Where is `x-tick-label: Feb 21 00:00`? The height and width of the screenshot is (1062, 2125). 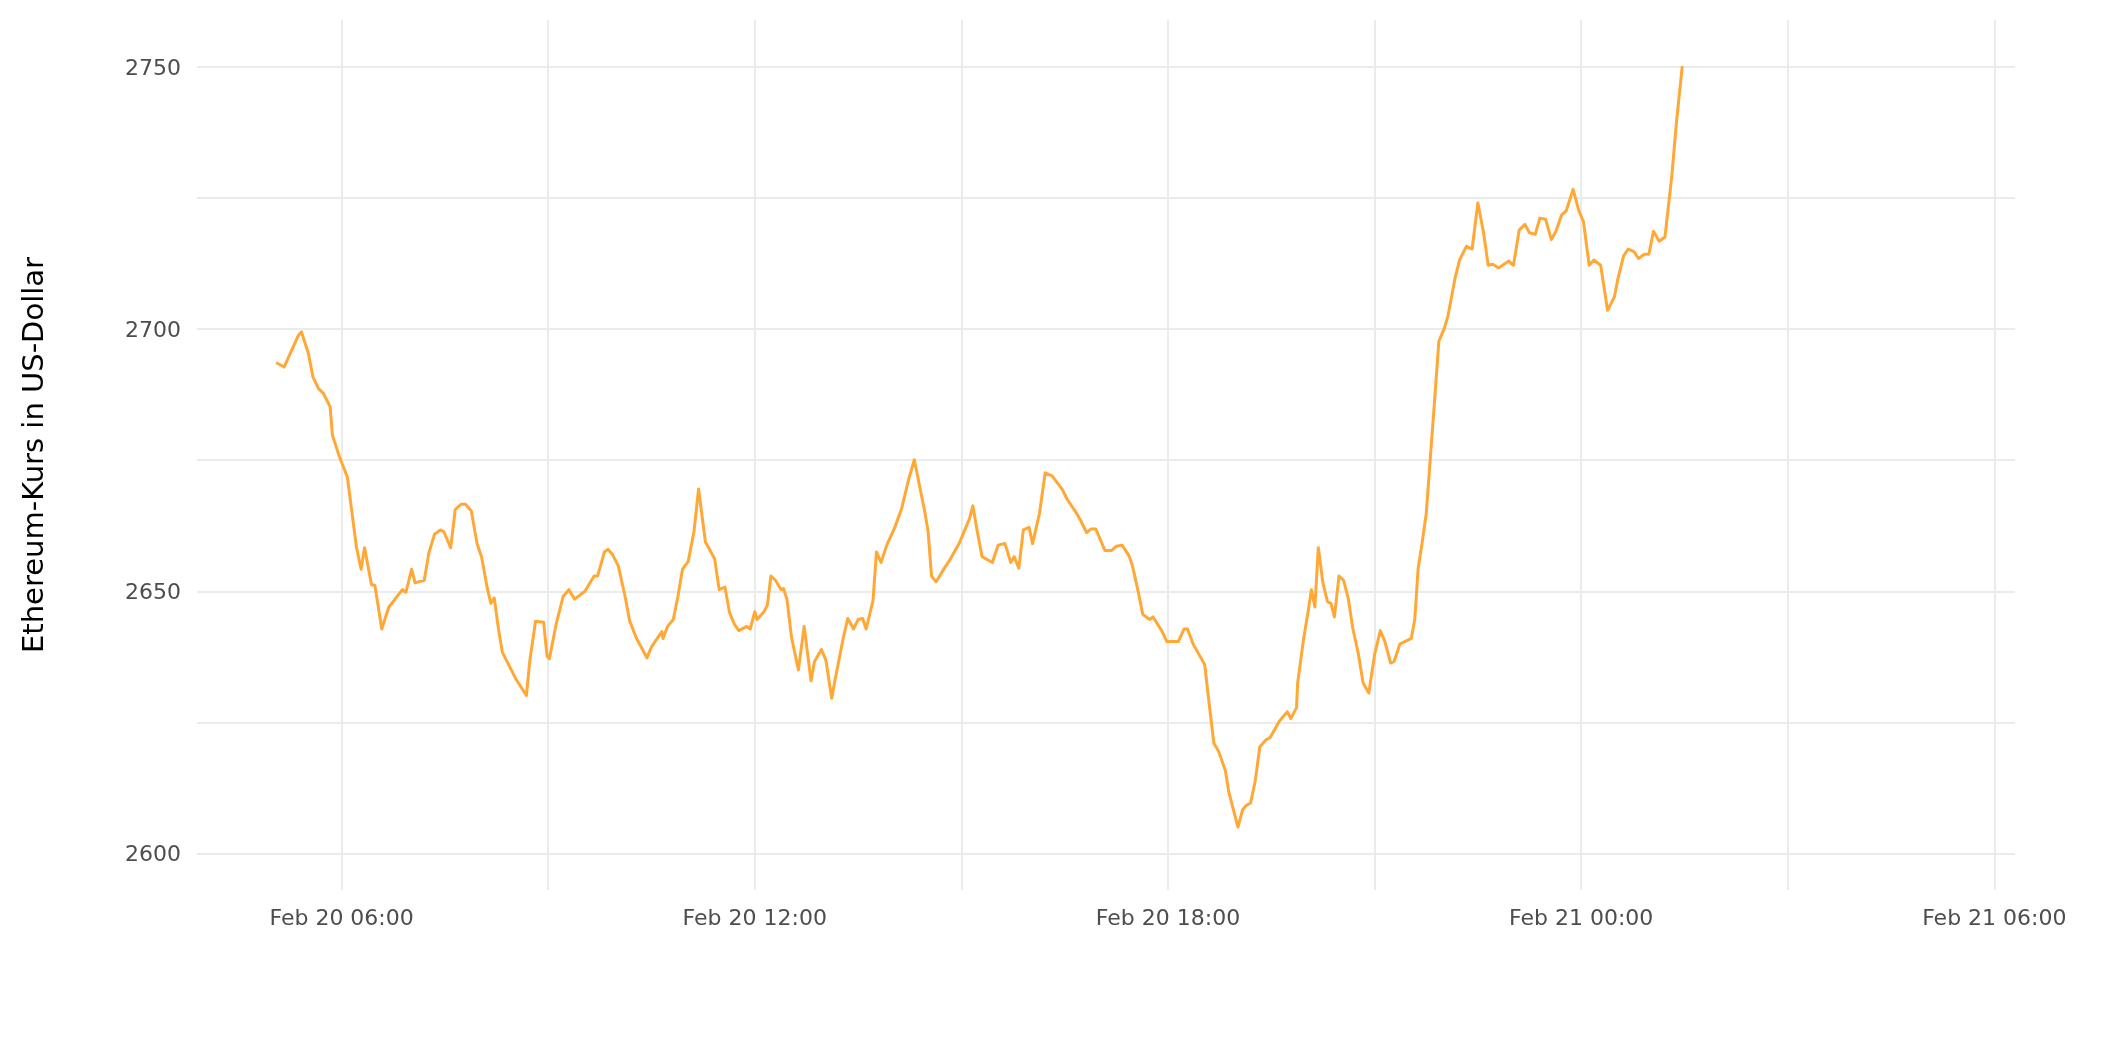 x-tick-label: Feb 21 00:00 is located at coordinates (1581, 917).